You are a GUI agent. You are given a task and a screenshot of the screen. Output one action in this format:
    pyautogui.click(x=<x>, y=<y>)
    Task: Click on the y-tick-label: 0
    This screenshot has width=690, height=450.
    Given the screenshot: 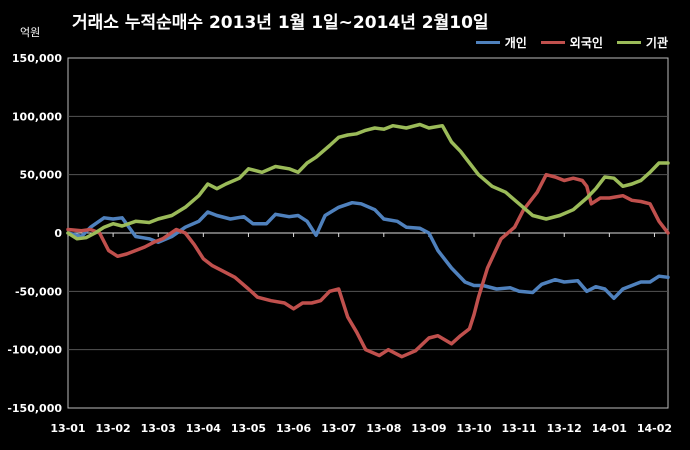 What is the action you would take?
    pyautogui.click(x=58, y=233)
    